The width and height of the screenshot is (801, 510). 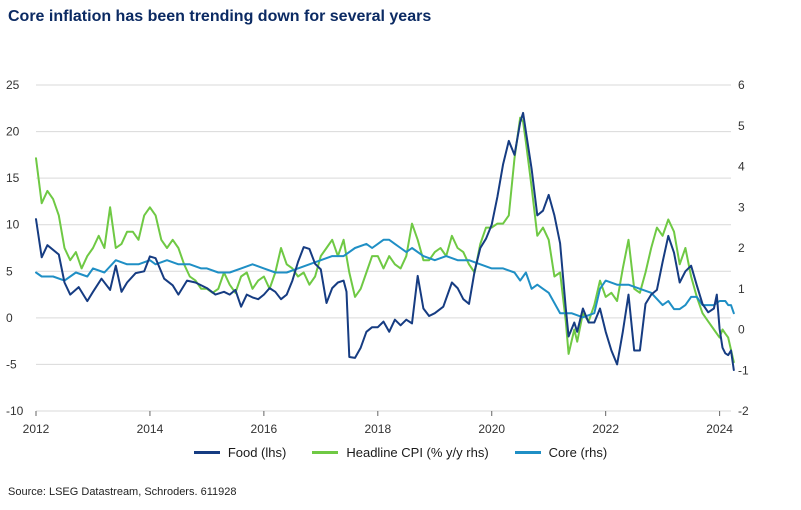 I want to click on left-y-tick-label: 20, so click(x=13, y=132).